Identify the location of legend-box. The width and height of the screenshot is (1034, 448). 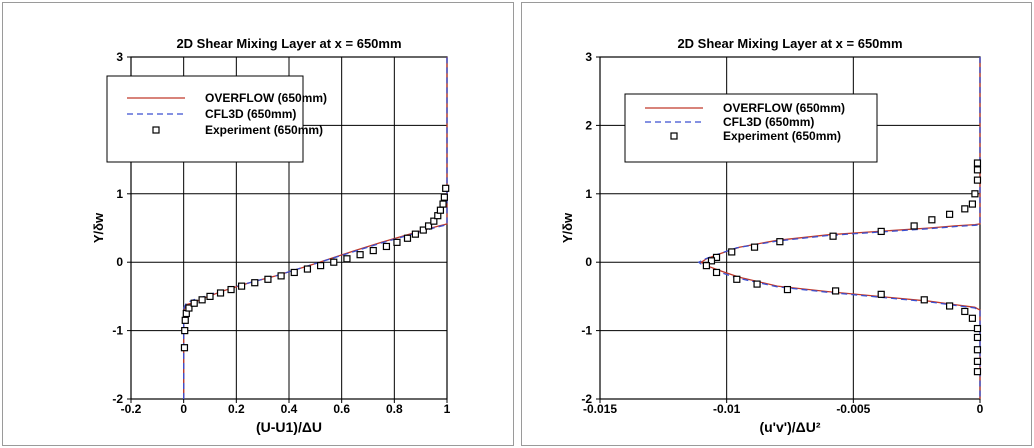
(205, 119).